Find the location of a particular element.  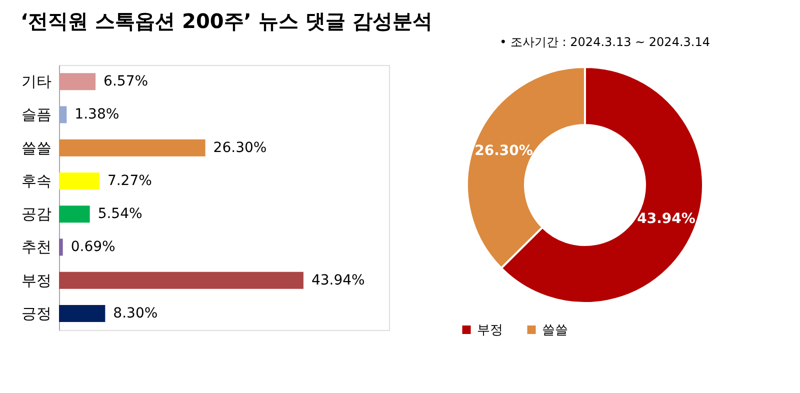

y-tick-label: 긍정 is located at coordinates (37, 313).